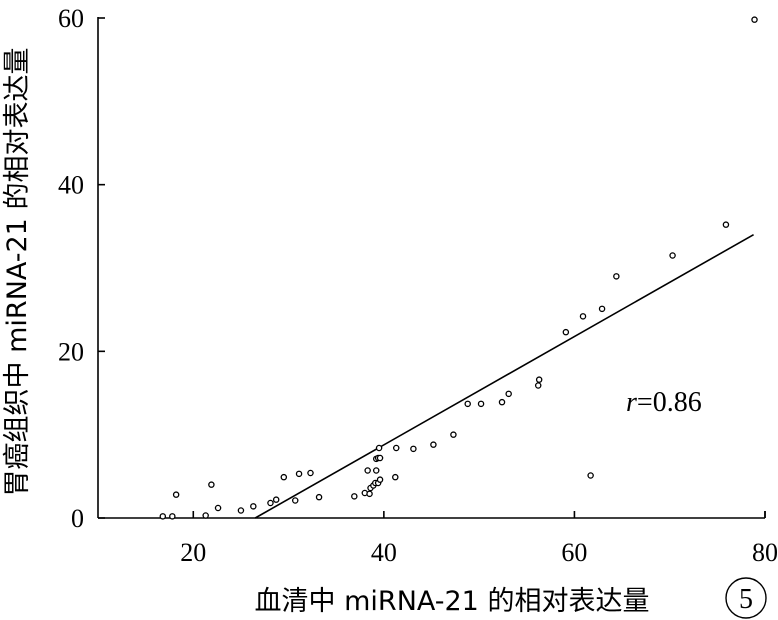 Image resolution: width=778 pixels, height=620 pixels. I want to click on y-tick-label-3: 60, so click(71, 18).